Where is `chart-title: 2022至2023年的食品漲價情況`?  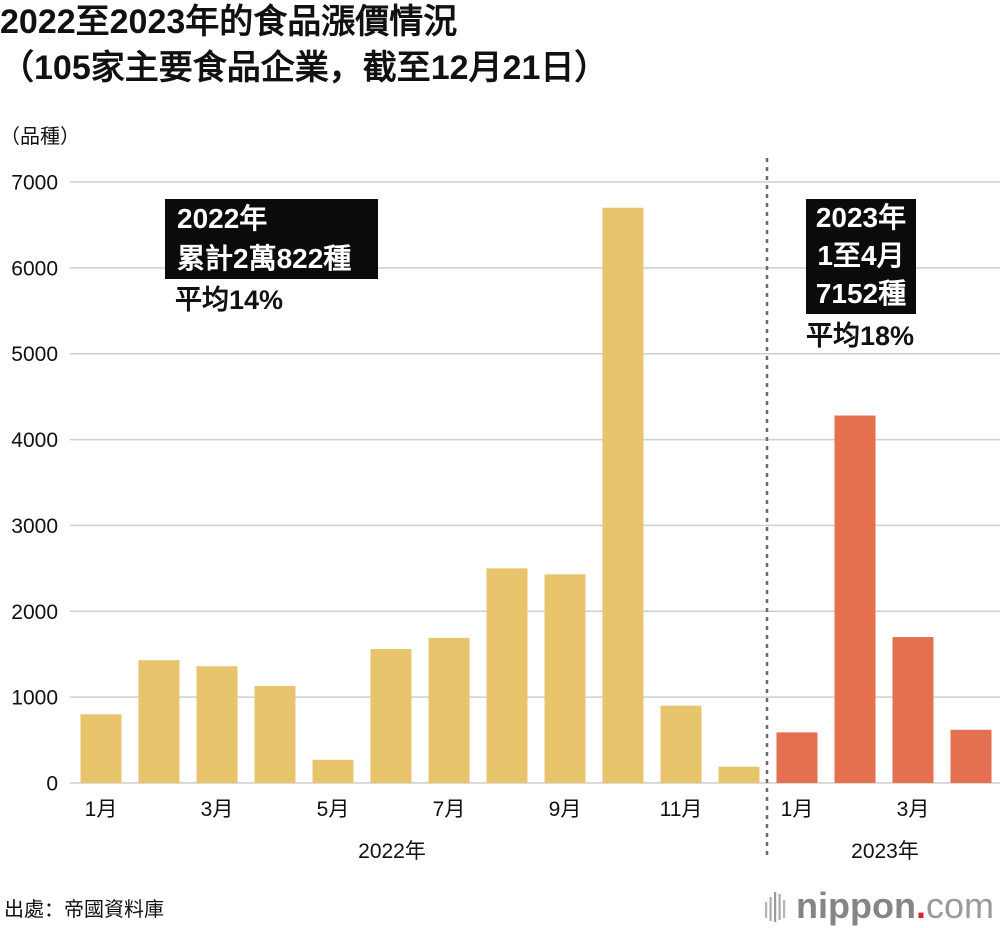 chart-title: 2022至2023年的食品漲價情況 is located at coordinates (229, 22).